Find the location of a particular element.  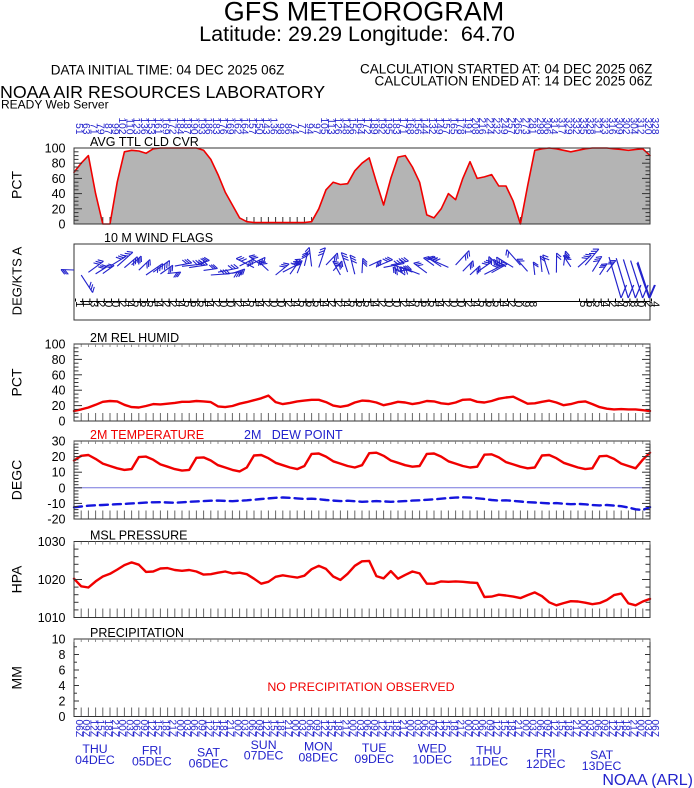

svg-text: DEGC is located at coordinates (17, 480).